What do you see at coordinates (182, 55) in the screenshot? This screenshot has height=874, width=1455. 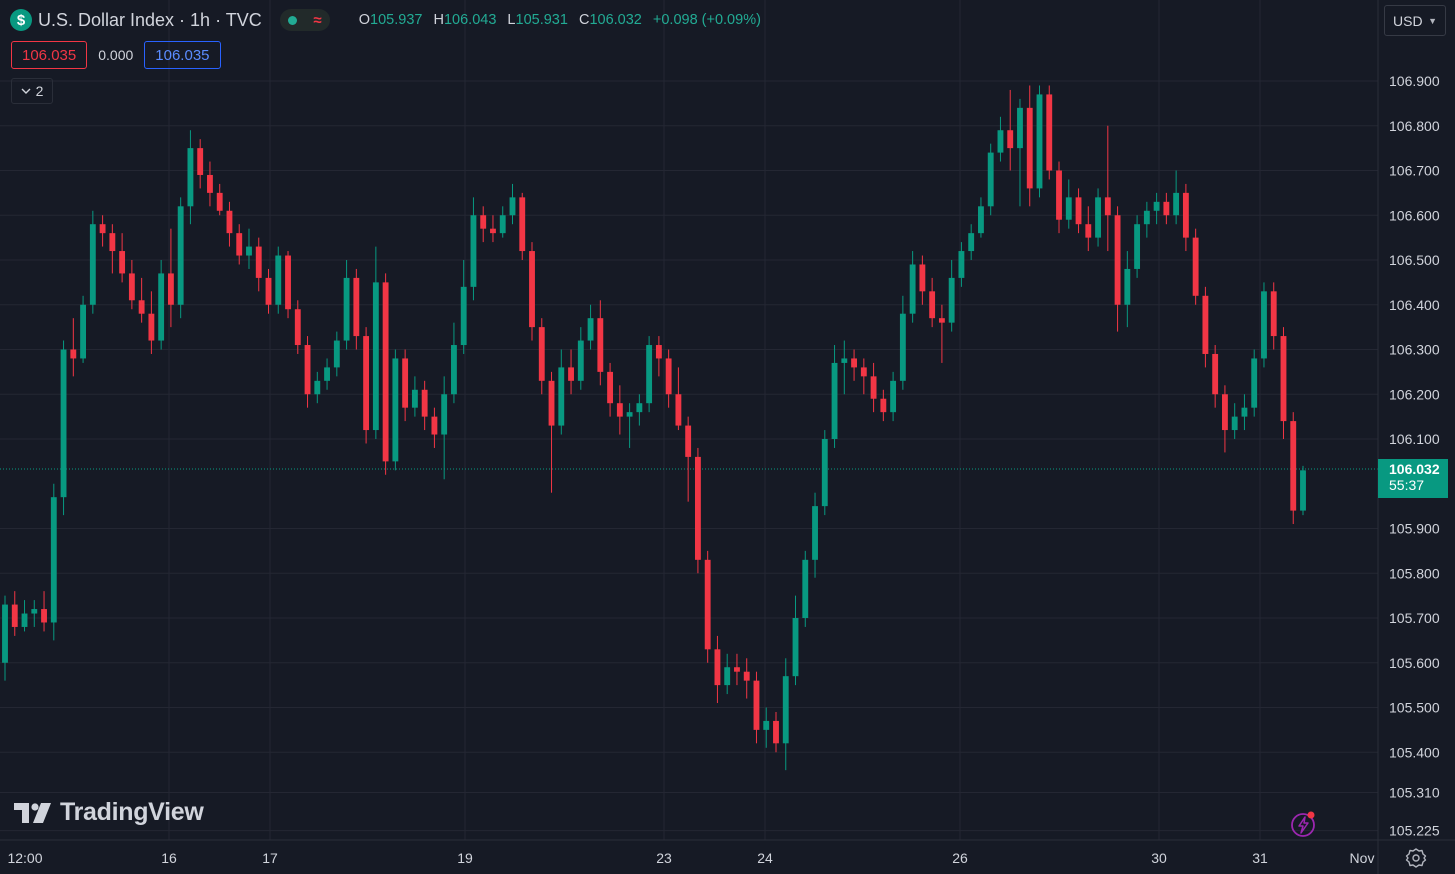 I see `buy-button: 106.035` at bounding box center [182, 55].